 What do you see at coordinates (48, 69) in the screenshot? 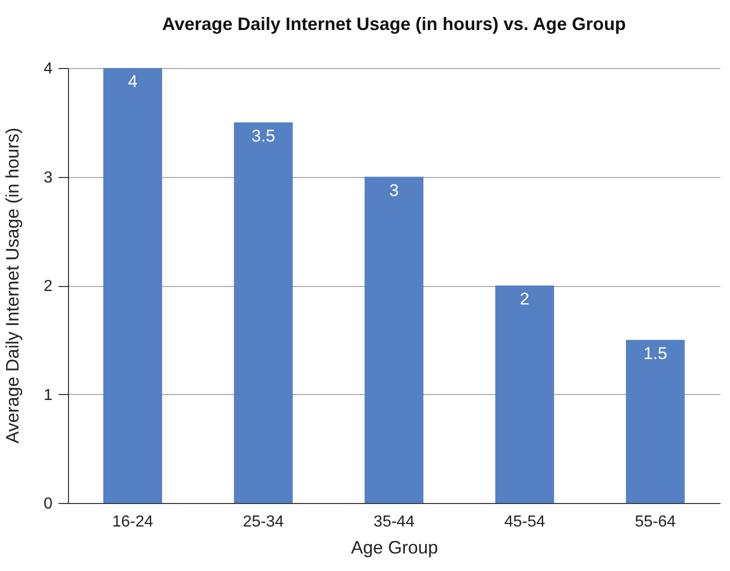
I see `y-tick-label: 4` at bounding box center [48, 69].